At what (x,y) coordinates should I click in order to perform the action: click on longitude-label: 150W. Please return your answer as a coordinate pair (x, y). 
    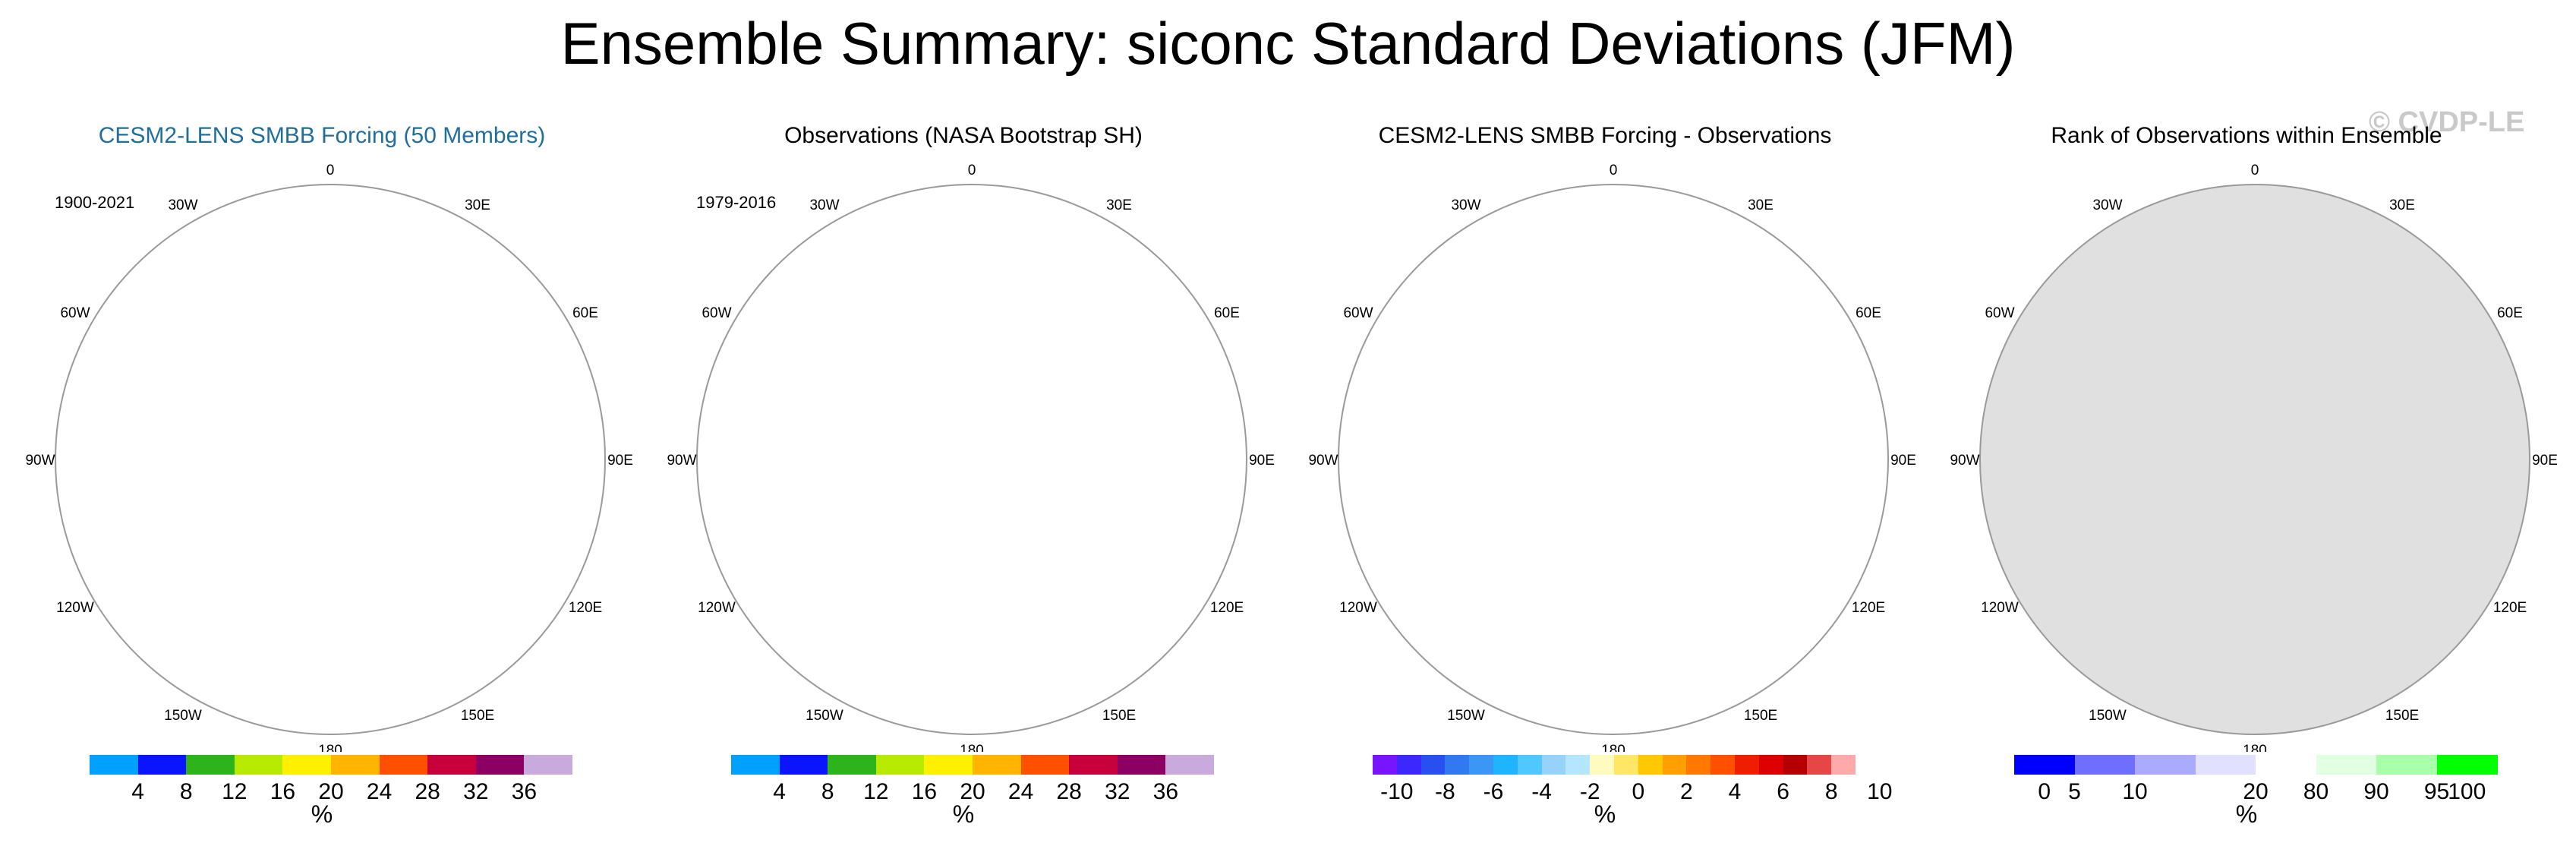
    Looking at the image, I should click on (183, 716).